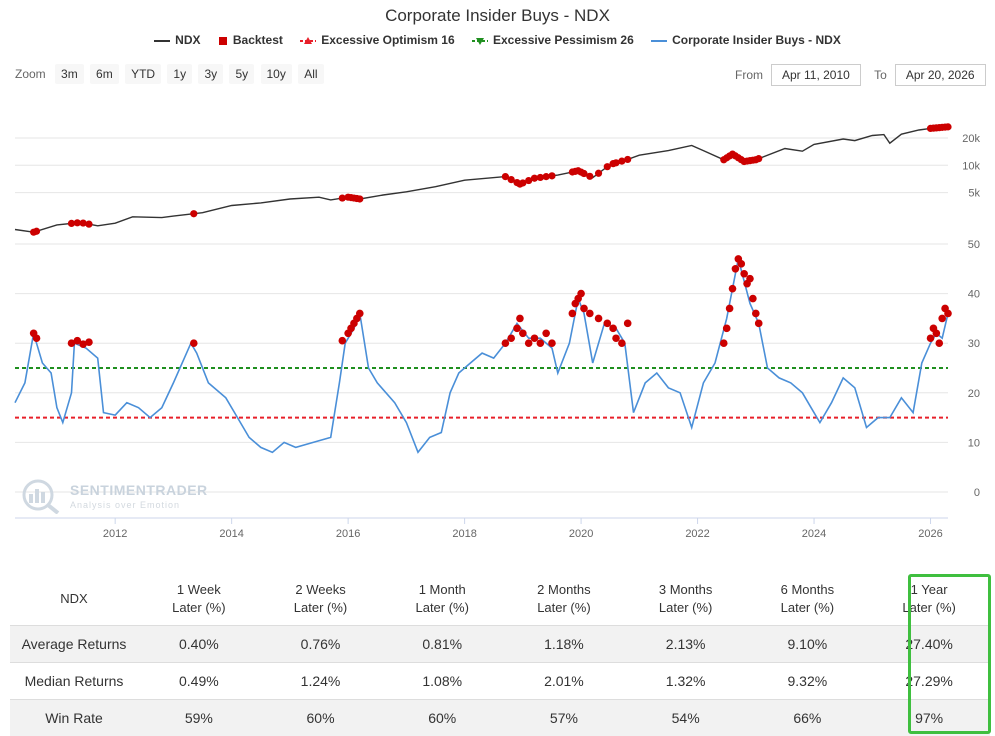 The height and width of the screenshot is (736, 995). I want to click on x-tick-label: 2024, so click(814, 534).